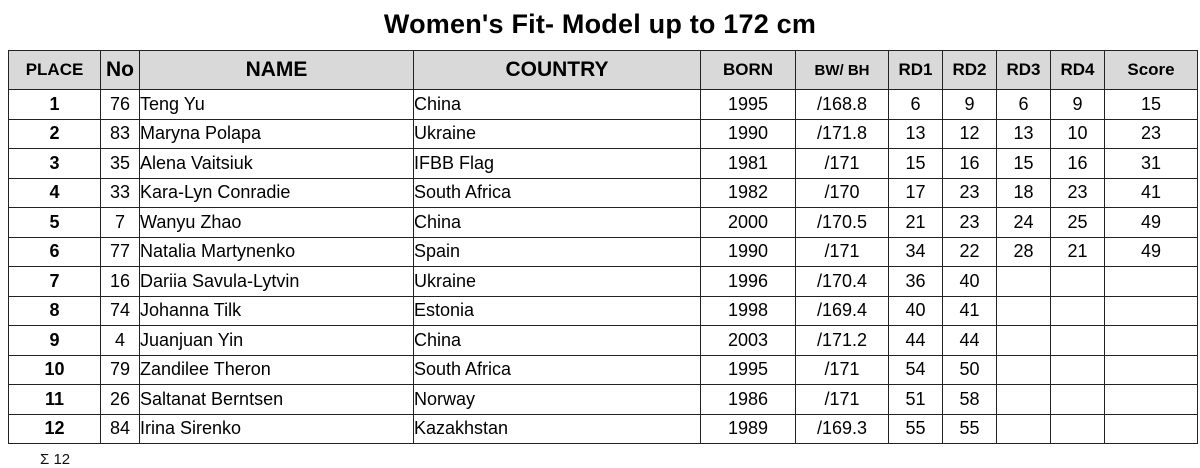  What do you see at coordinates (915, 281) in the screenshot?
I see `cell-rd1: 36` at bounding box center [915, 281].